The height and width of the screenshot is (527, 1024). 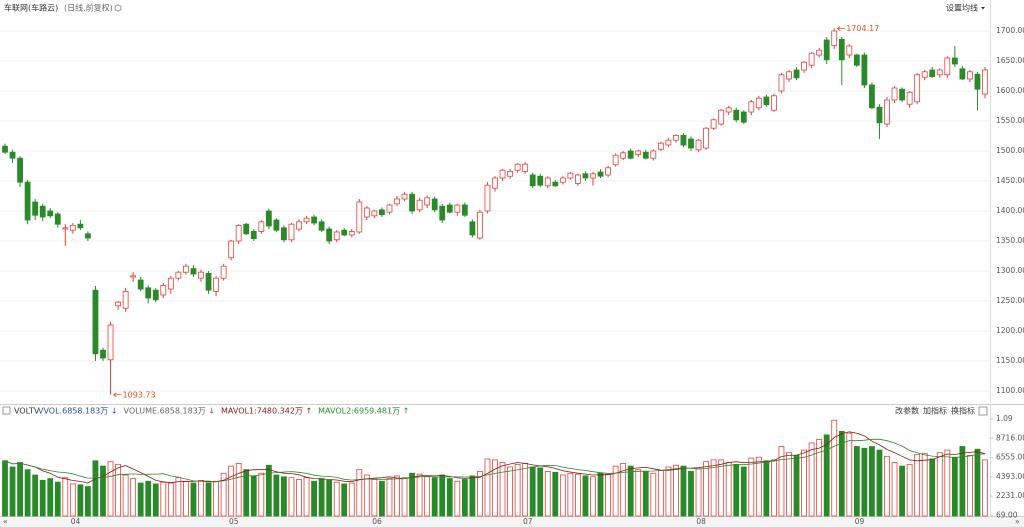 What do you see at coordinates (1010, 60) in the screenshot?
I see `y-tick-label: 1650.00` at bounding box center [1010, 60].